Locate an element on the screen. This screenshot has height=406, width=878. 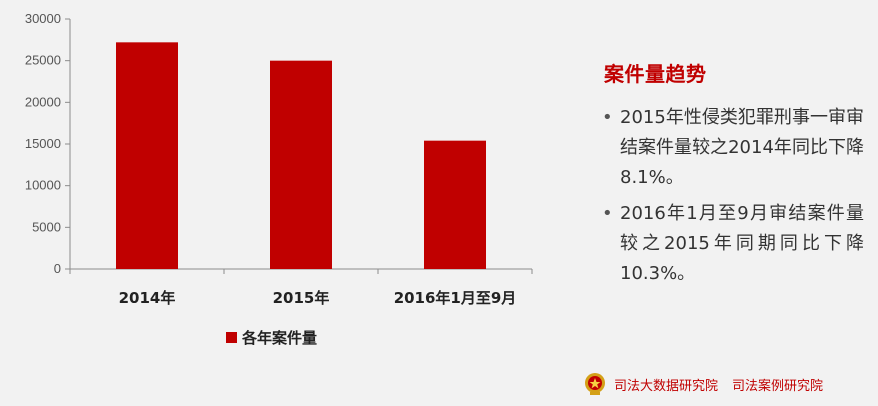
footer-org-1: 司法大数据研究院 is located at coordinates (666, 386).